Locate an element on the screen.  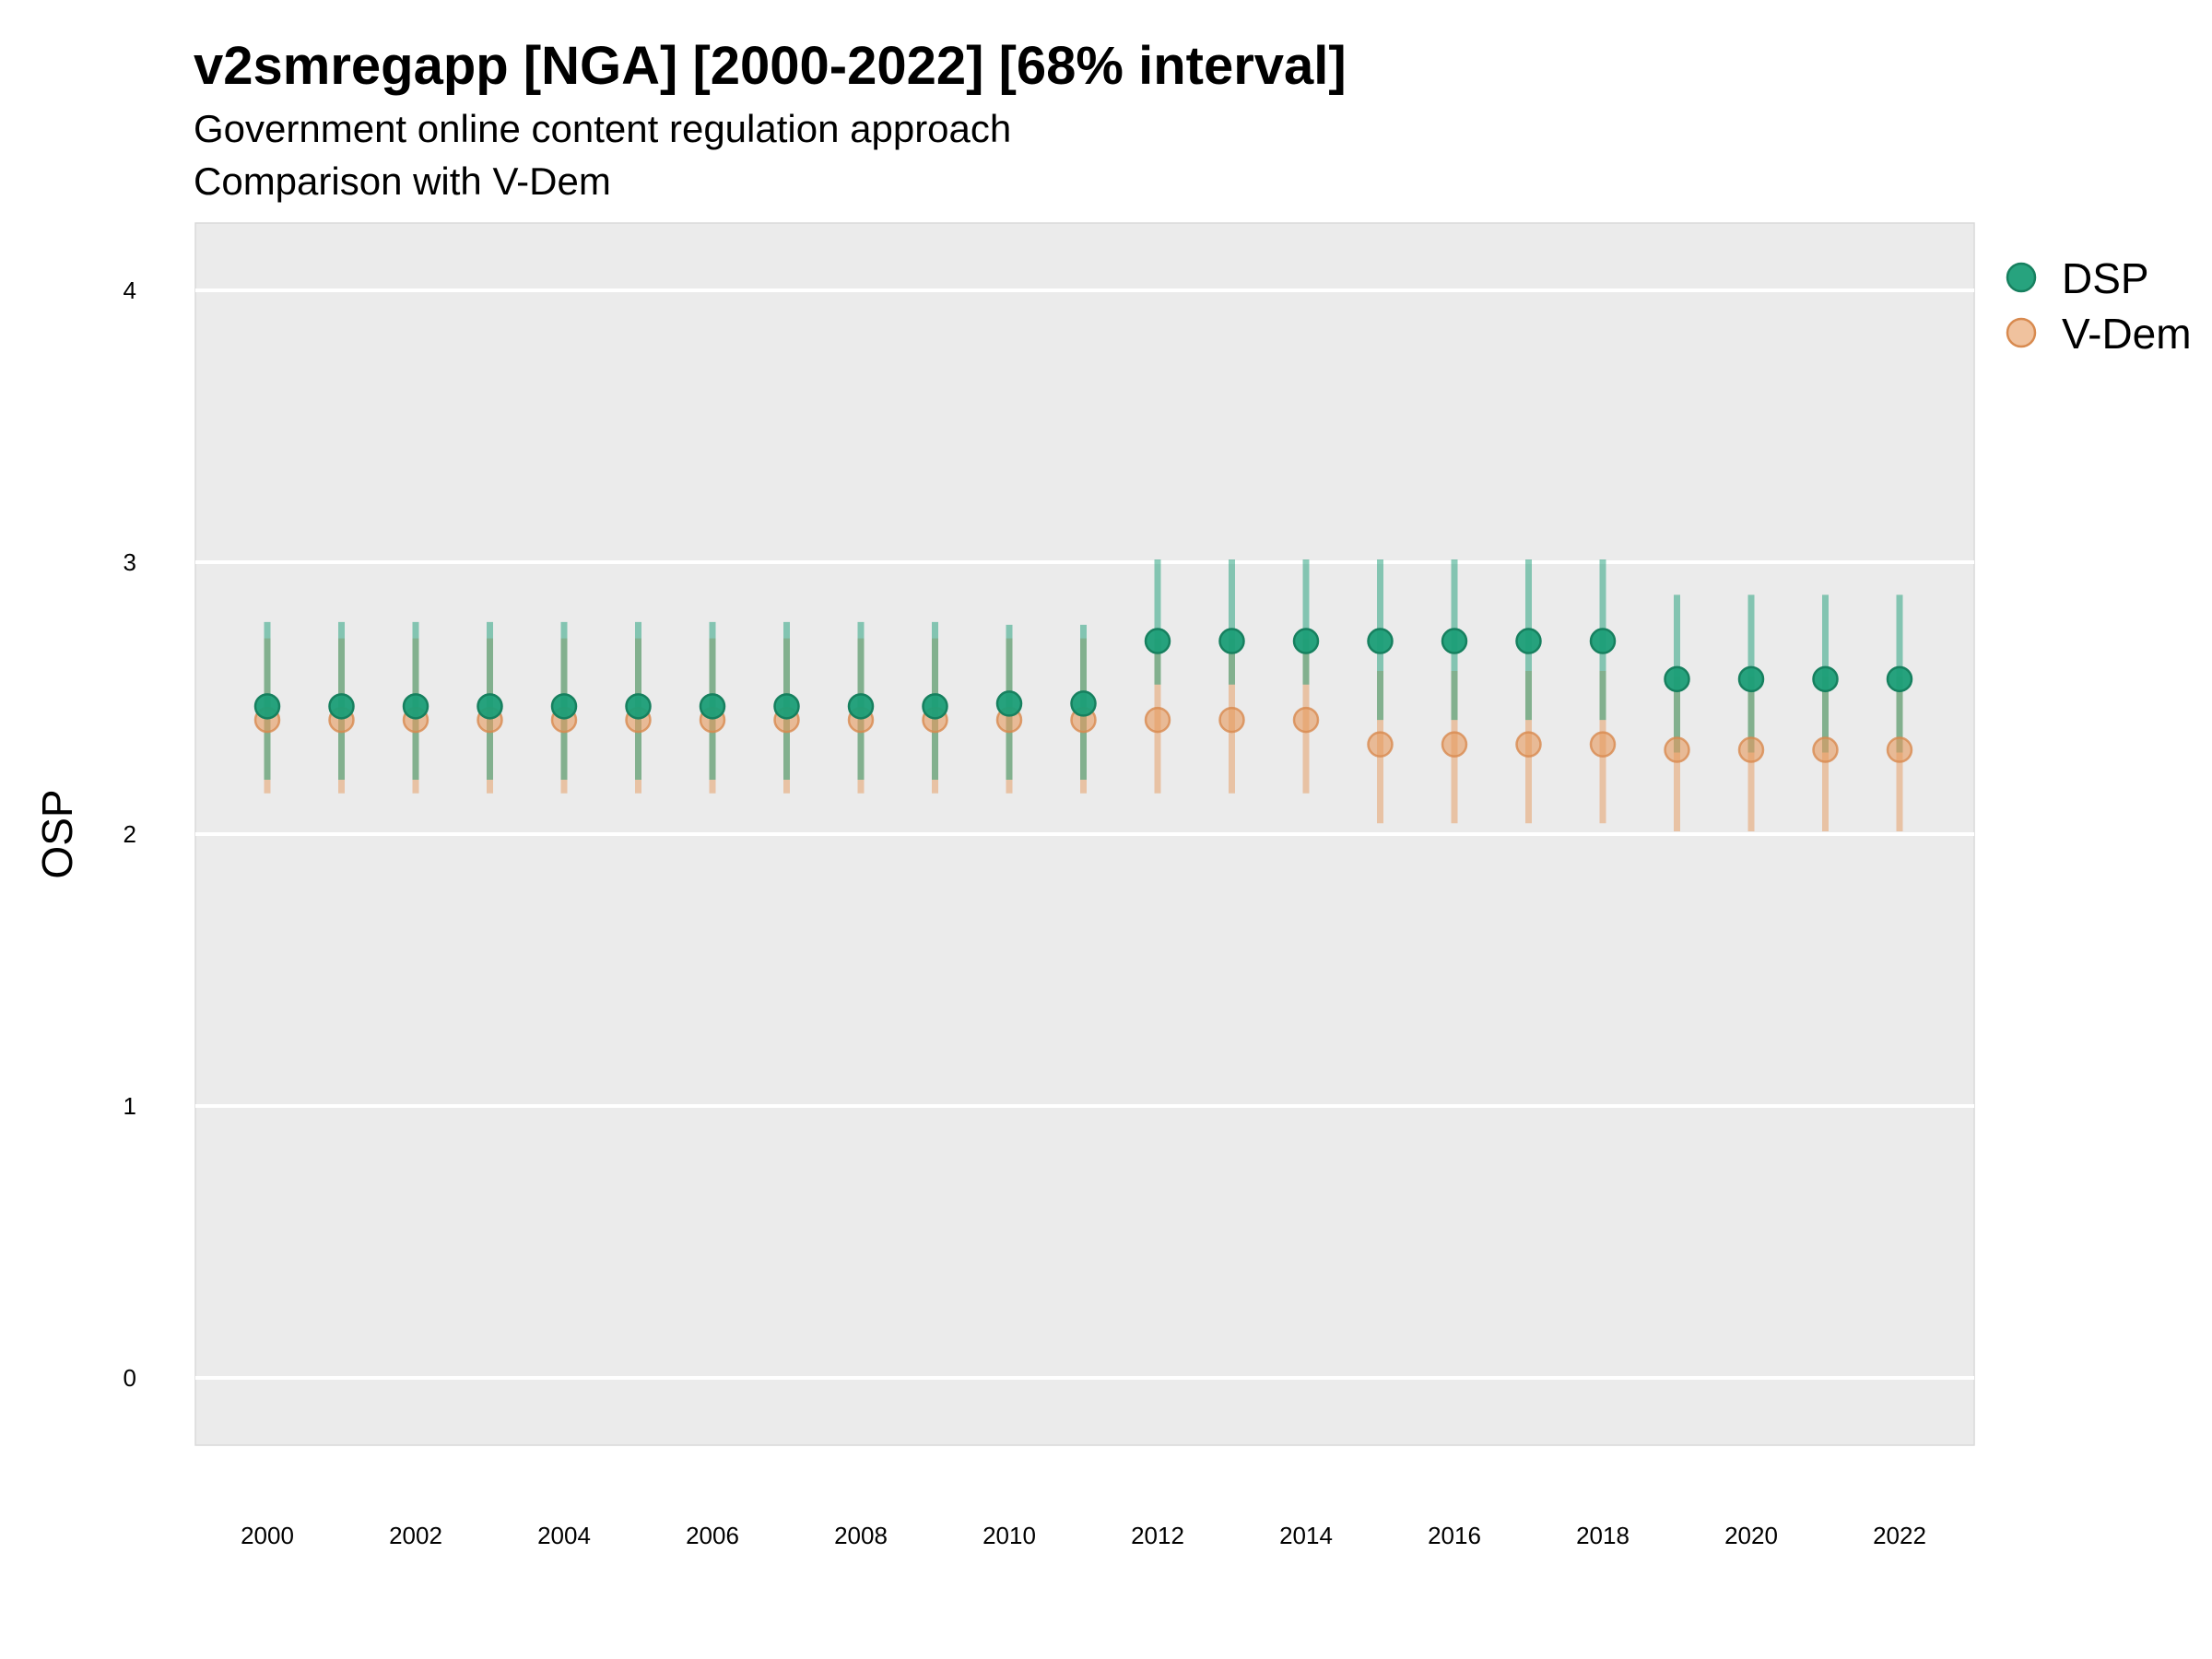
point-dsp-2011 is located at coordinates (1083, 703).